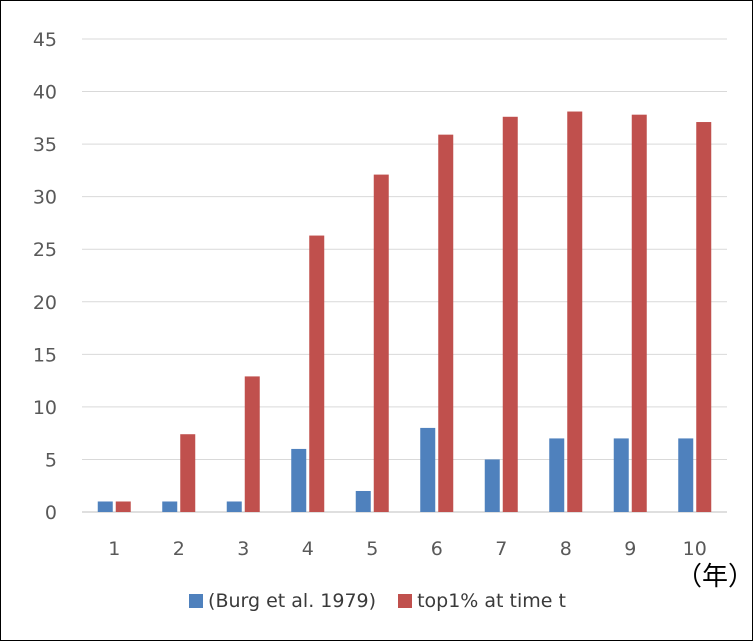 Image resolution: width=755 pixels, height=643 pixels. What do you see at coordinates (51, 513) in the screenshot?
I see `y-tick-label: 0` at bounding box center [51, 513].